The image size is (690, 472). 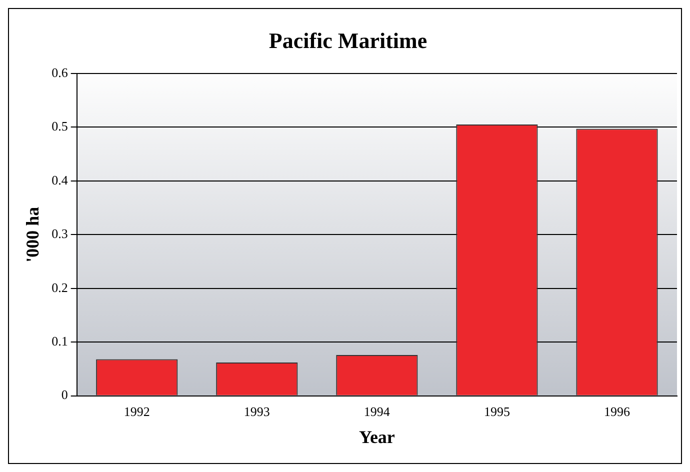 I want to click on x-axis-title: Year, so click(x=376, y=436).